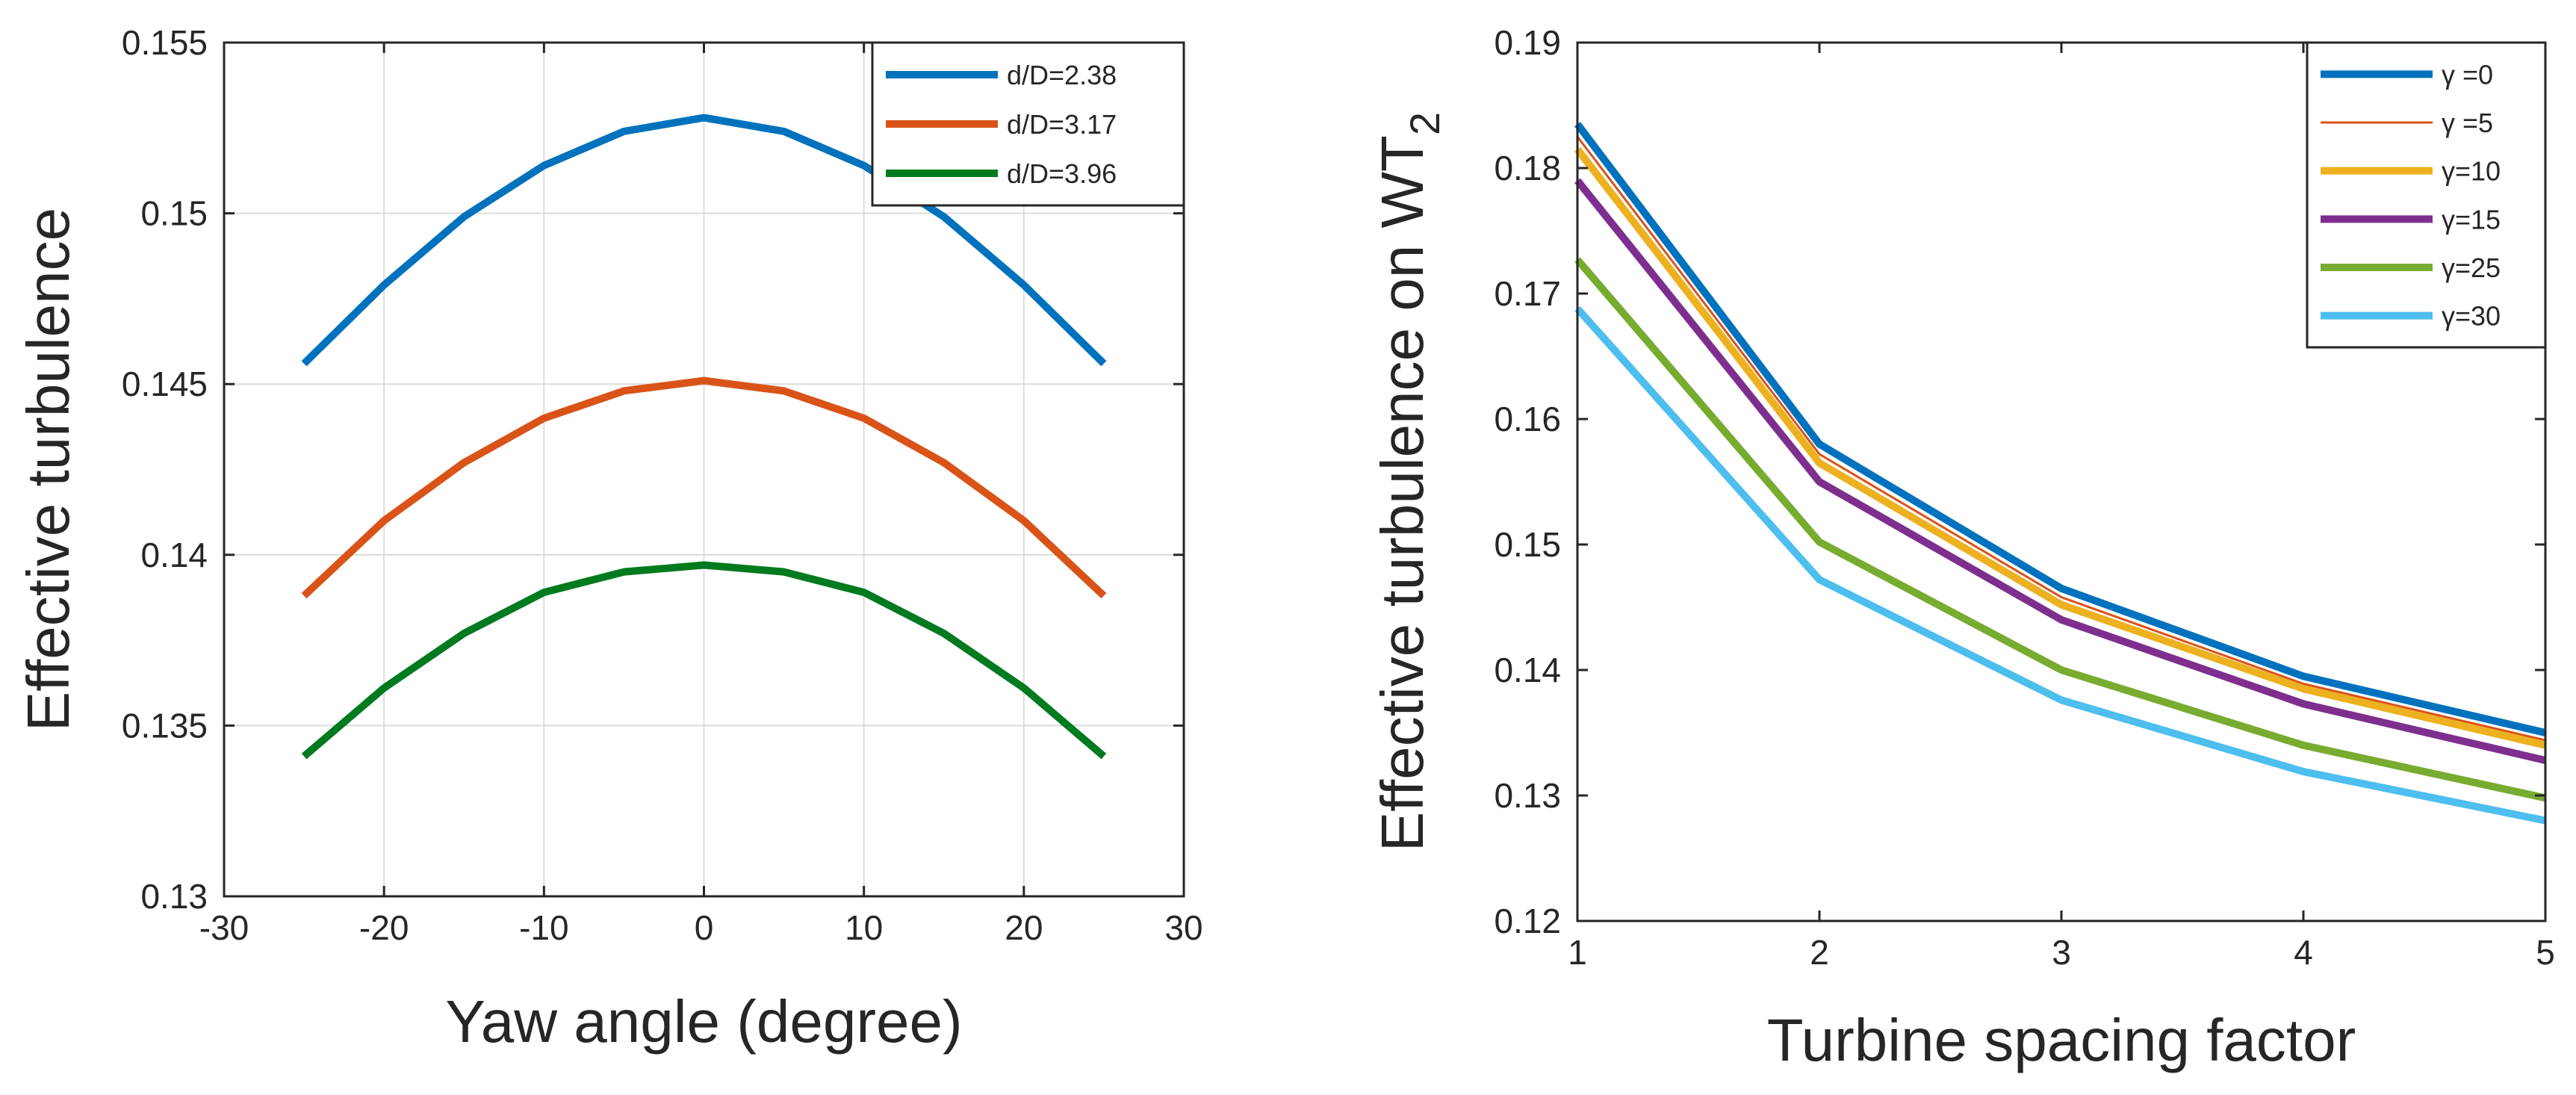 The height and width of the screenshot is (1095, 2576). What do you see at coordinates (2468, 74) in the screenshot?
I see `legend-label-0: γ =0` at bounding box center [2468, 74].